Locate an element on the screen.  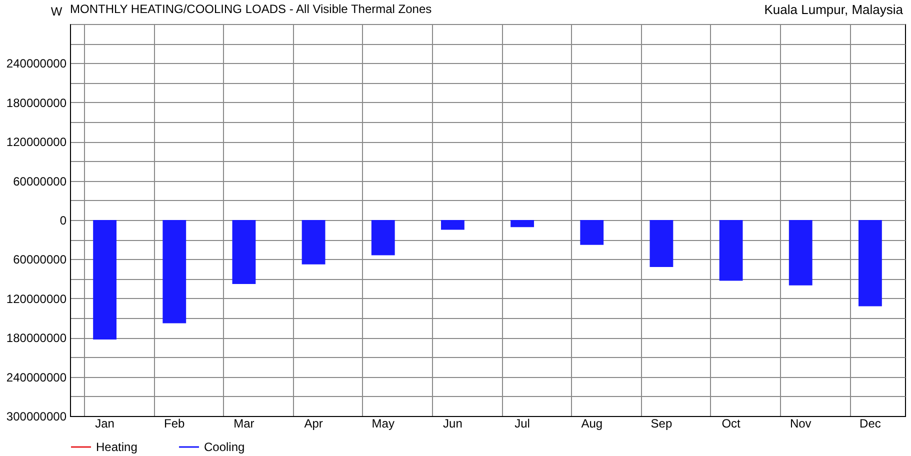
x-tick-label: Jun is located at coordinates (452, 423).